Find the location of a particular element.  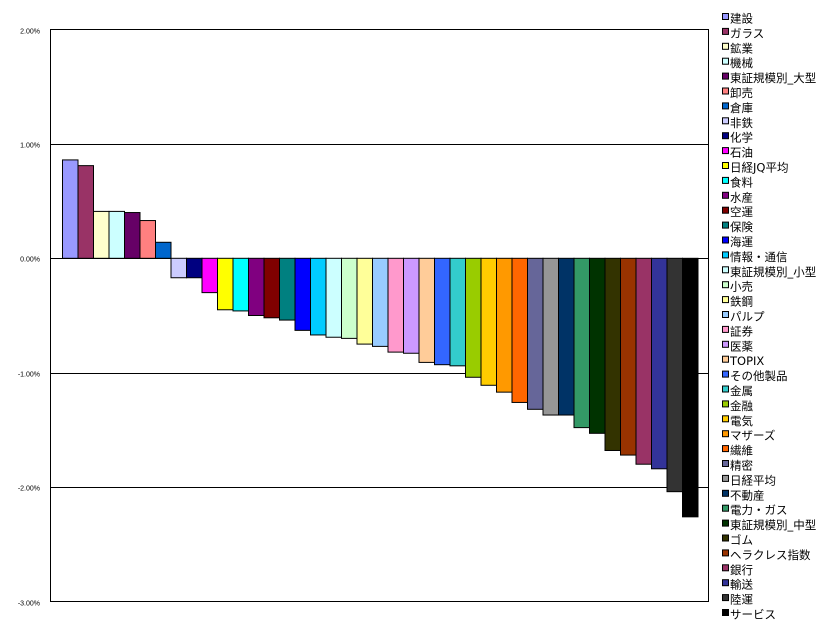

legend-item: 化学 is located at coordinates (737, 138).